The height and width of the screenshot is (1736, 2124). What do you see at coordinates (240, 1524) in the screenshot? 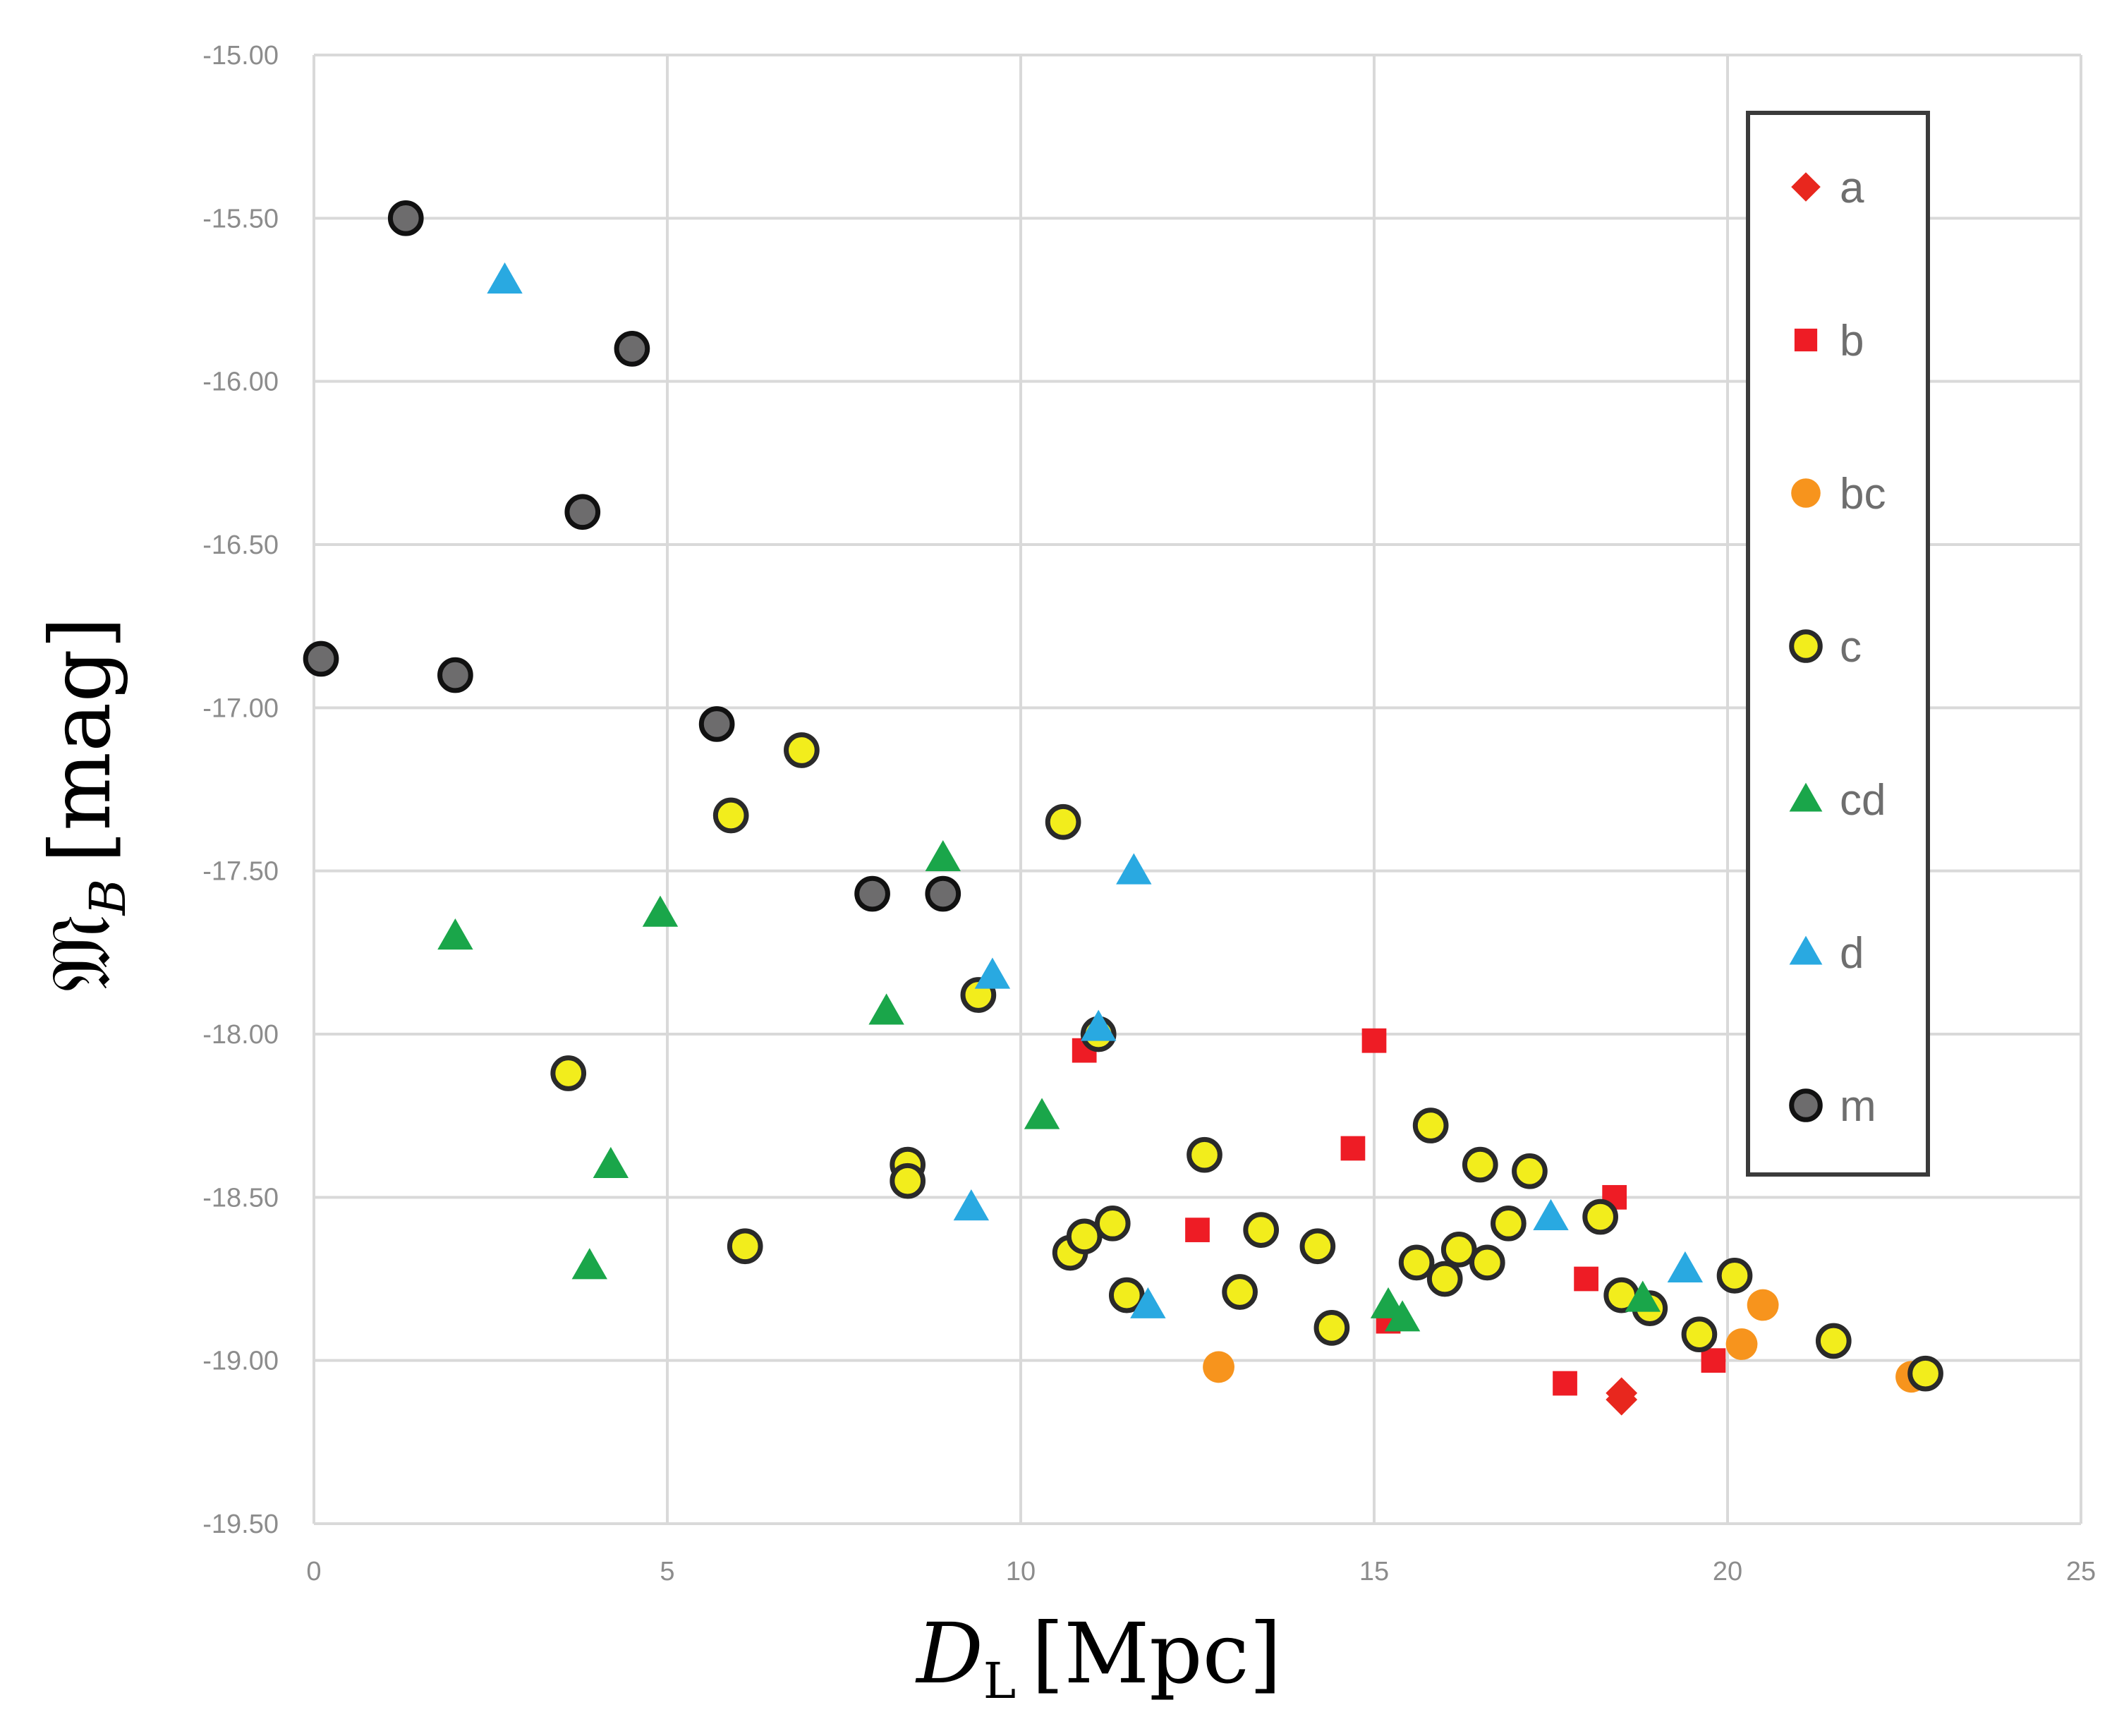
I see `y-tick-label: -19.50` at bounding box center [240, 1524].